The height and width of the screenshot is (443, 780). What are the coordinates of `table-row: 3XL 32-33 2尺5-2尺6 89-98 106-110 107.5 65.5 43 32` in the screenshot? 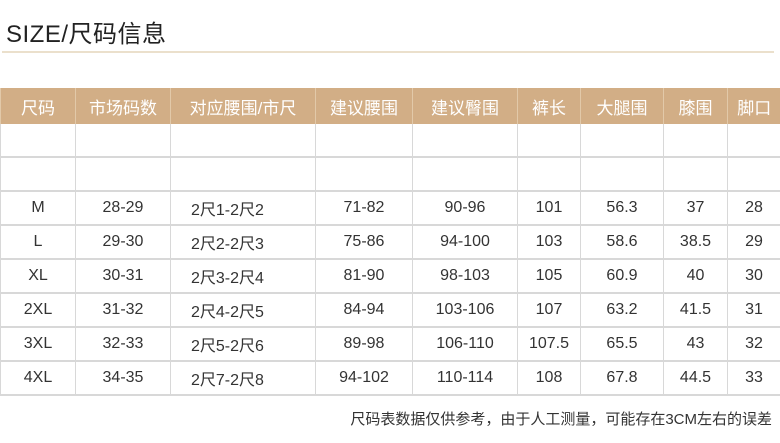 It's located at (390, 344).